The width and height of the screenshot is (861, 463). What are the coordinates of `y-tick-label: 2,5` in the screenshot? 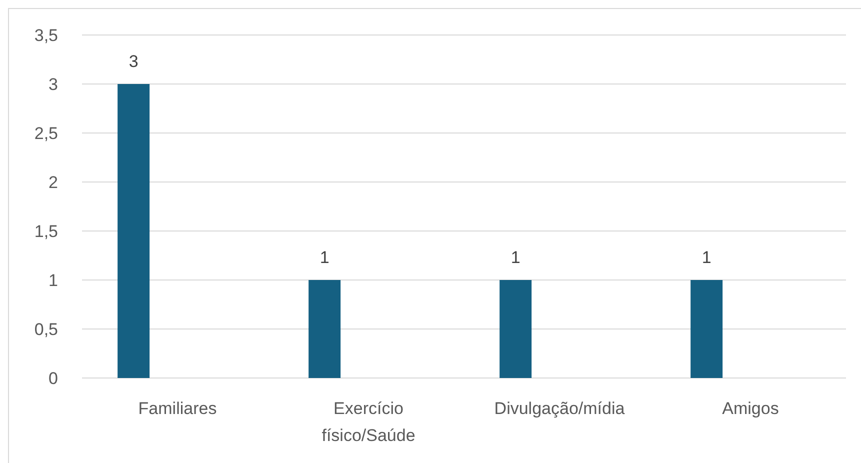 It's located at (46, 133).